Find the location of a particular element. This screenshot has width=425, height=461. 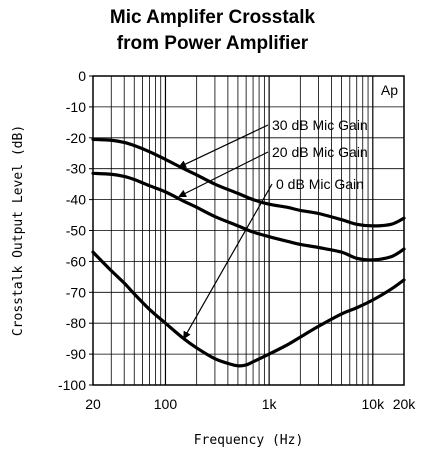

y-tick-label: -90 is located at coordinates (76, 354).